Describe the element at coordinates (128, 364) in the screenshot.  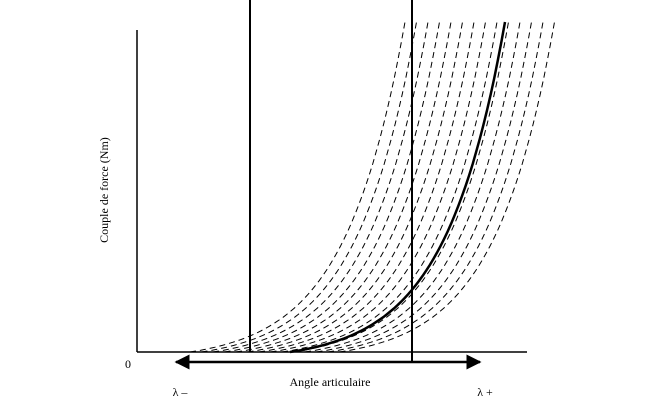
I see `origin-label: 0` at that location.